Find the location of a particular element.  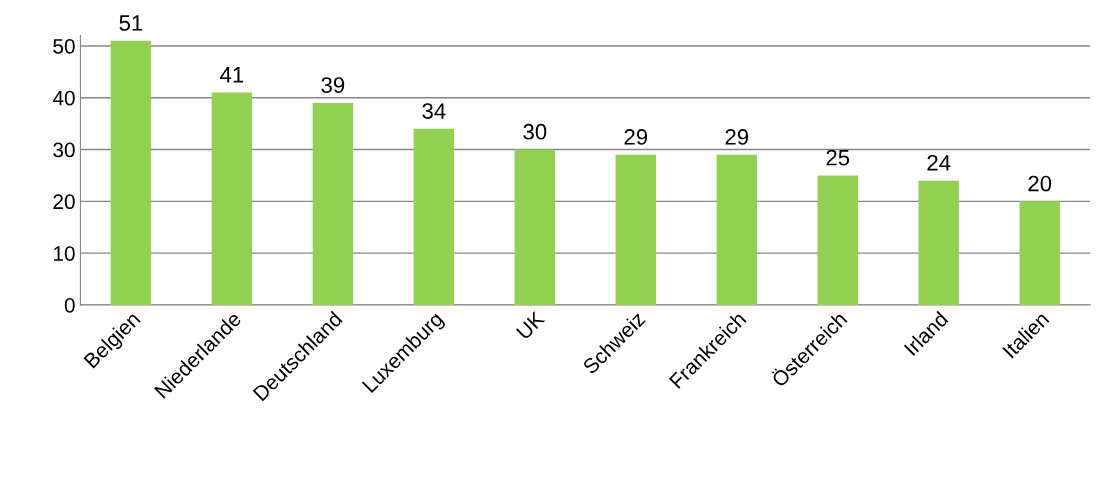

data-label: 39 is located at coordinates (333, 85).